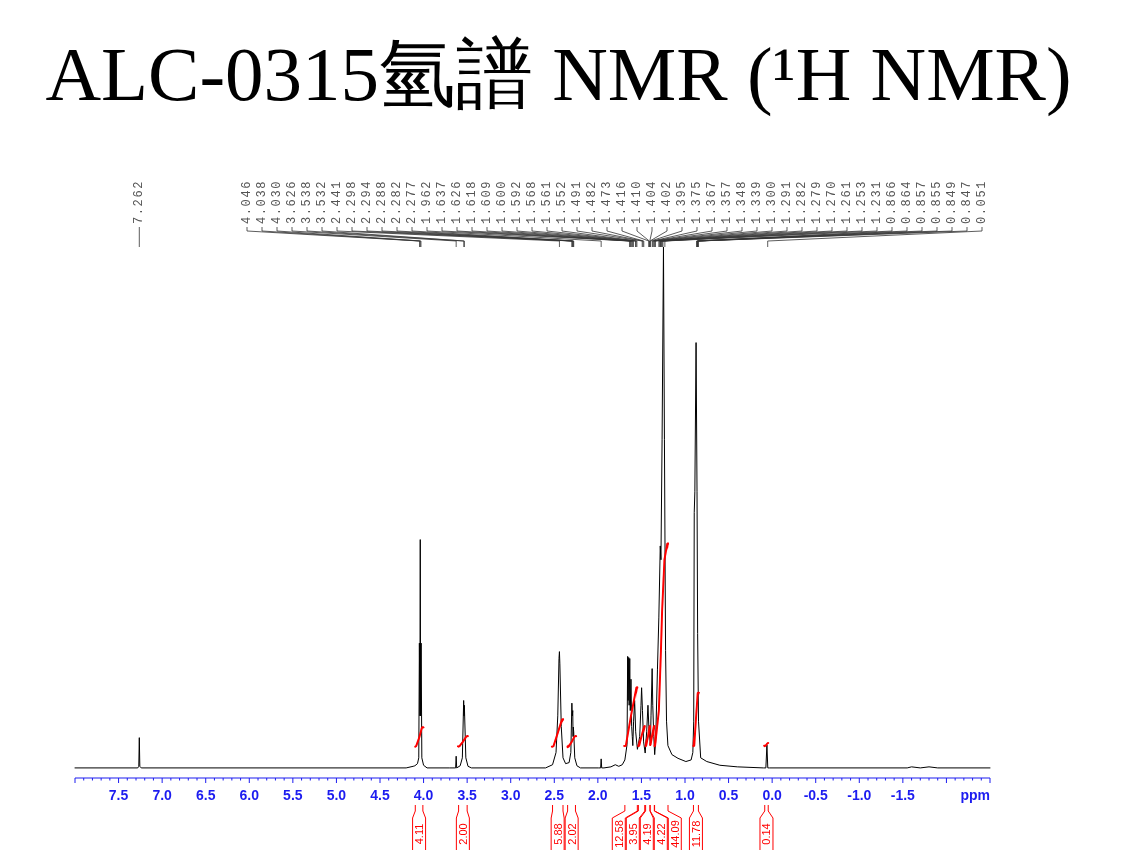 The height and width of the screenshot is (853, 1121). Describe the element at coordinates (462, 834) in the screenshot. I see `text: 2.00` at that location.